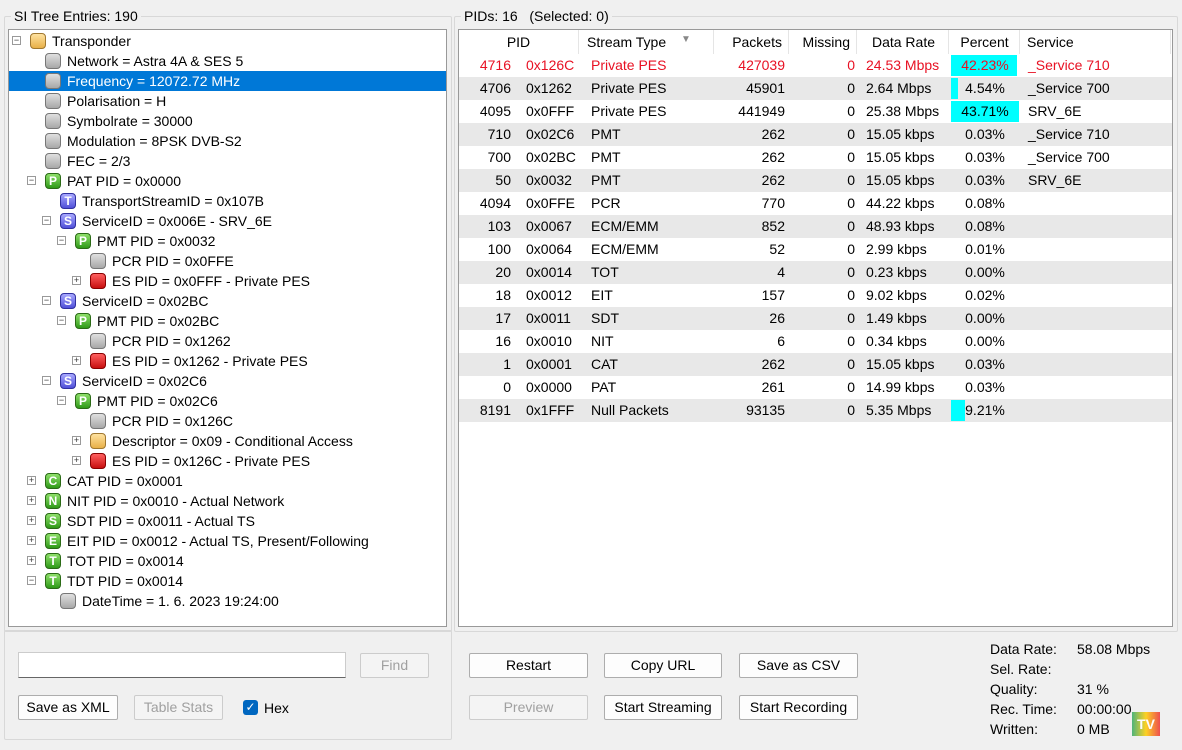  Describe the element at coordinates (1096, 42) in the screenshot. I see `column-header: Service` at that location.